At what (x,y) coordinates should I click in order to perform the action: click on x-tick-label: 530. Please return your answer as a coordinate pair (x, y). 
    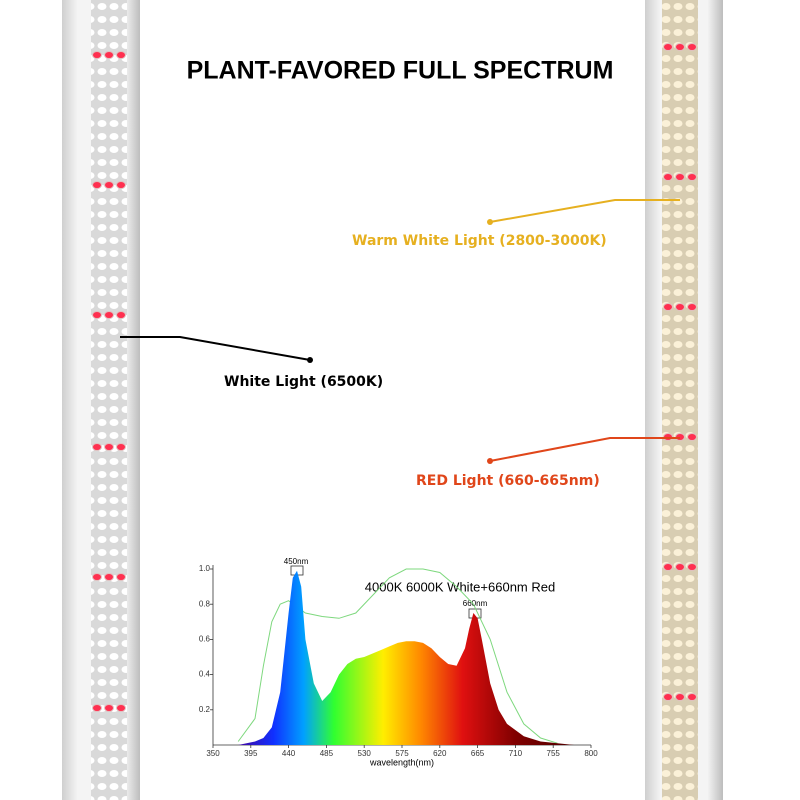
    Looking at the image, I should click on (365, 753).